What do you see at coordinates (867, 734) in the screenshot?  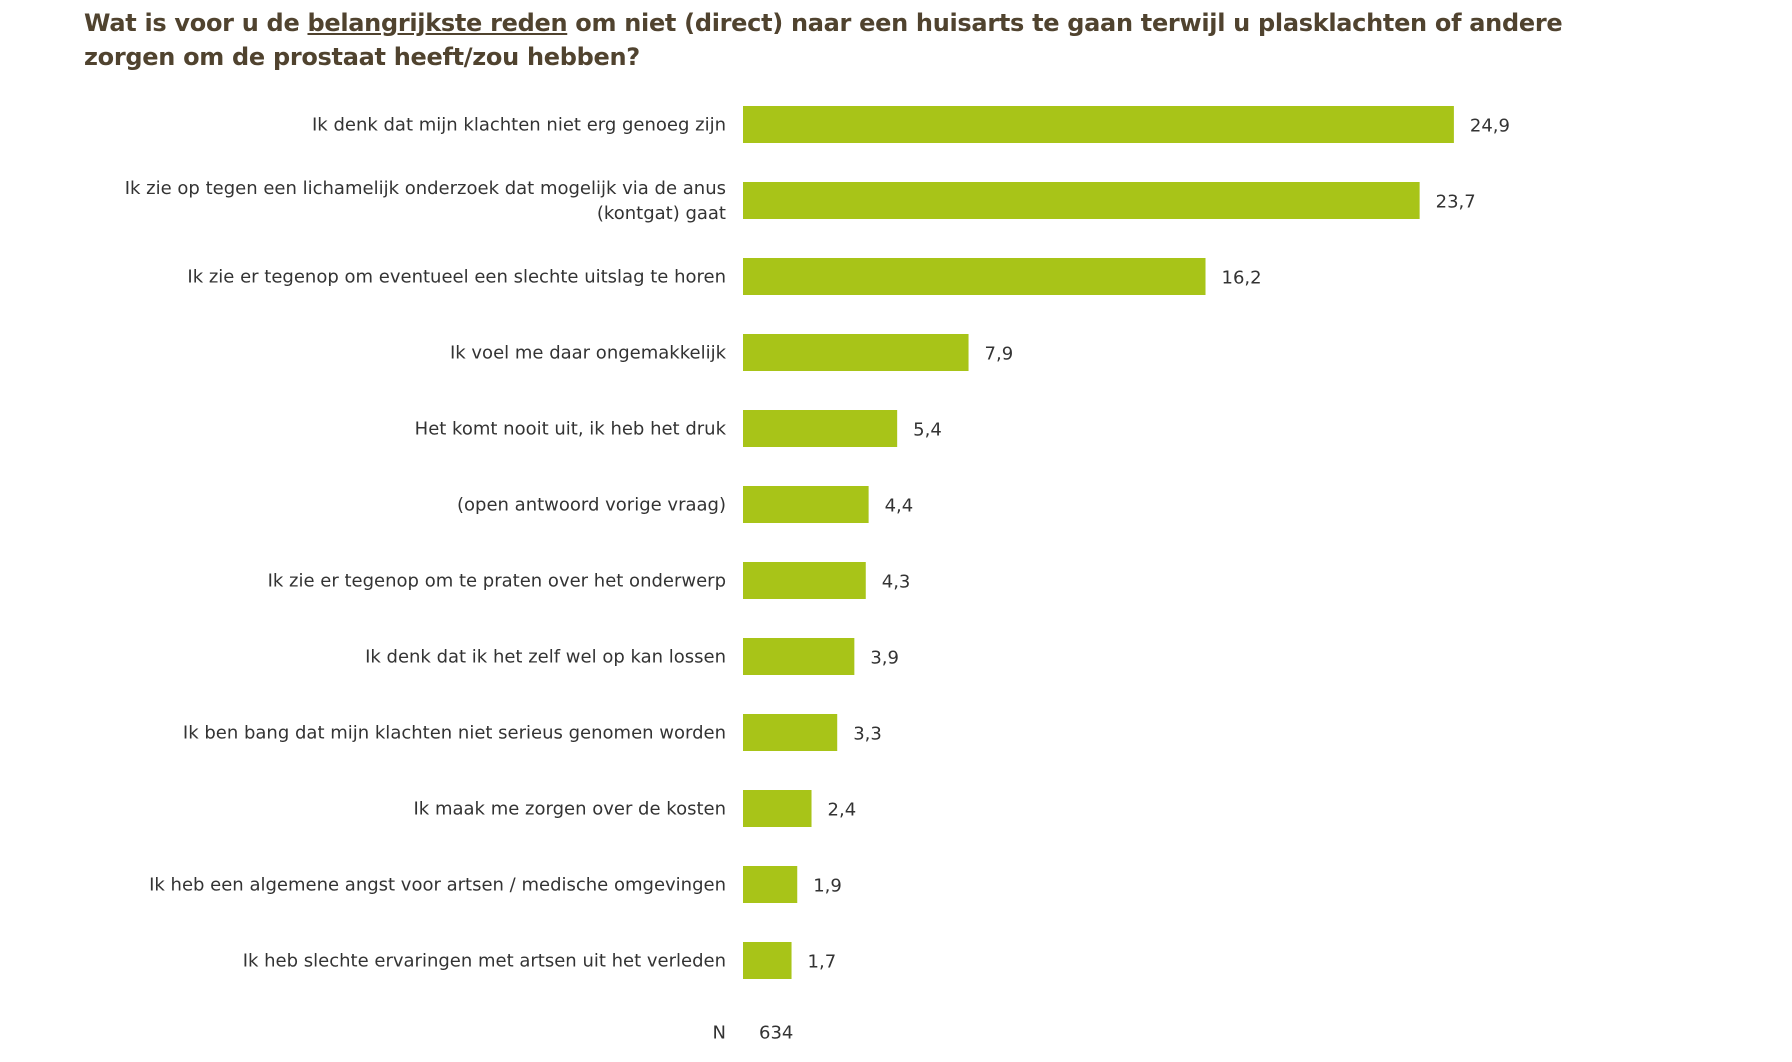 I see `value-label: 3,3` at bounding box center [867, 734].